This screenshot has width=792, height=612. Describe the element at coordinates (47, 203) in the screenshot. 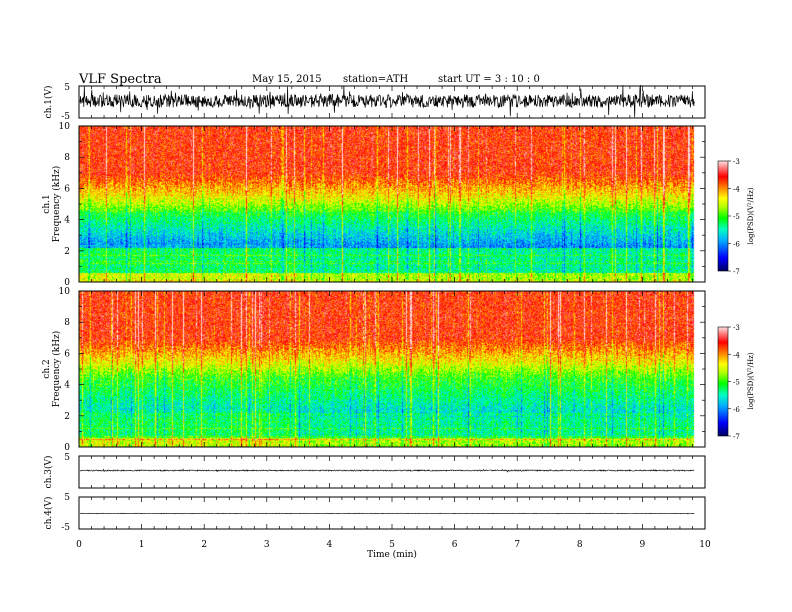

I see `ch1-spec-ylabel-channel: ch.1` at that location.